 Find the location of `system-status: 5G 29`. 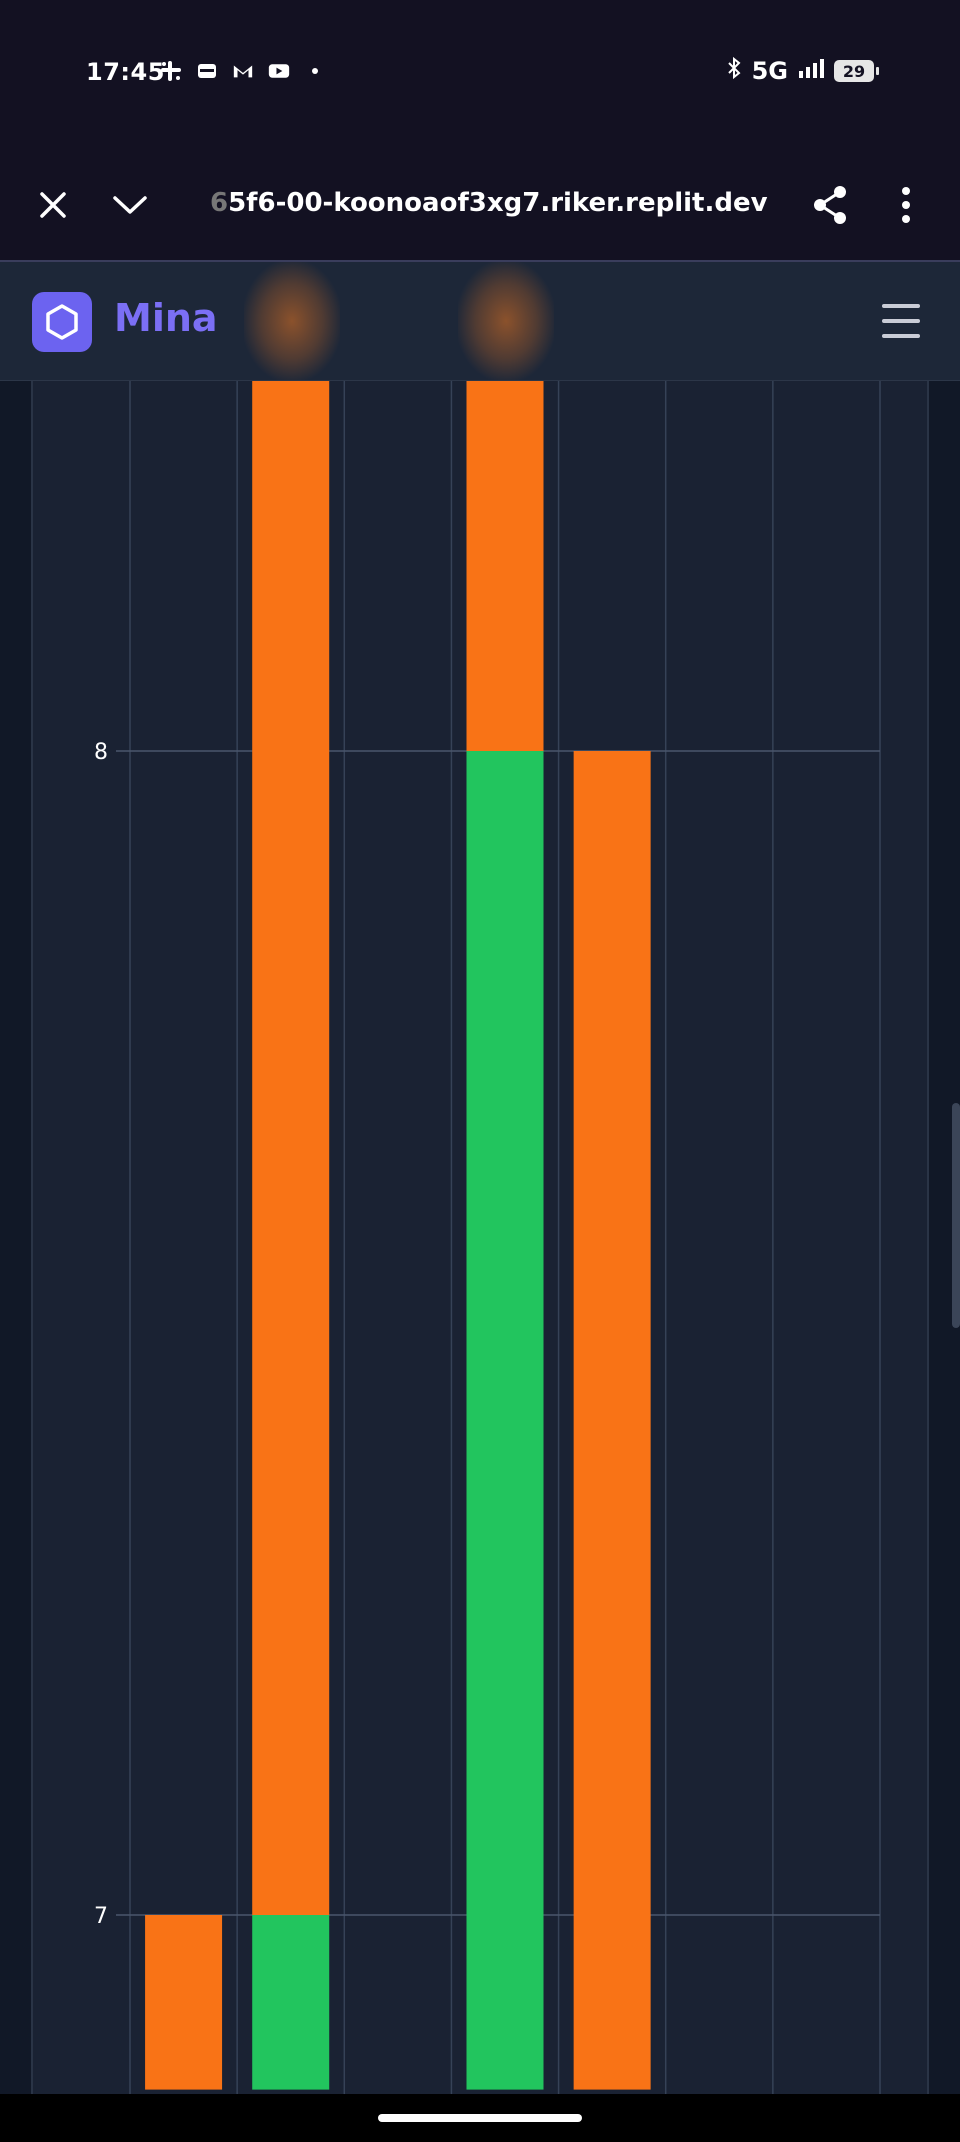

system-status: 5G 29 is located at coordinates (802, 71).